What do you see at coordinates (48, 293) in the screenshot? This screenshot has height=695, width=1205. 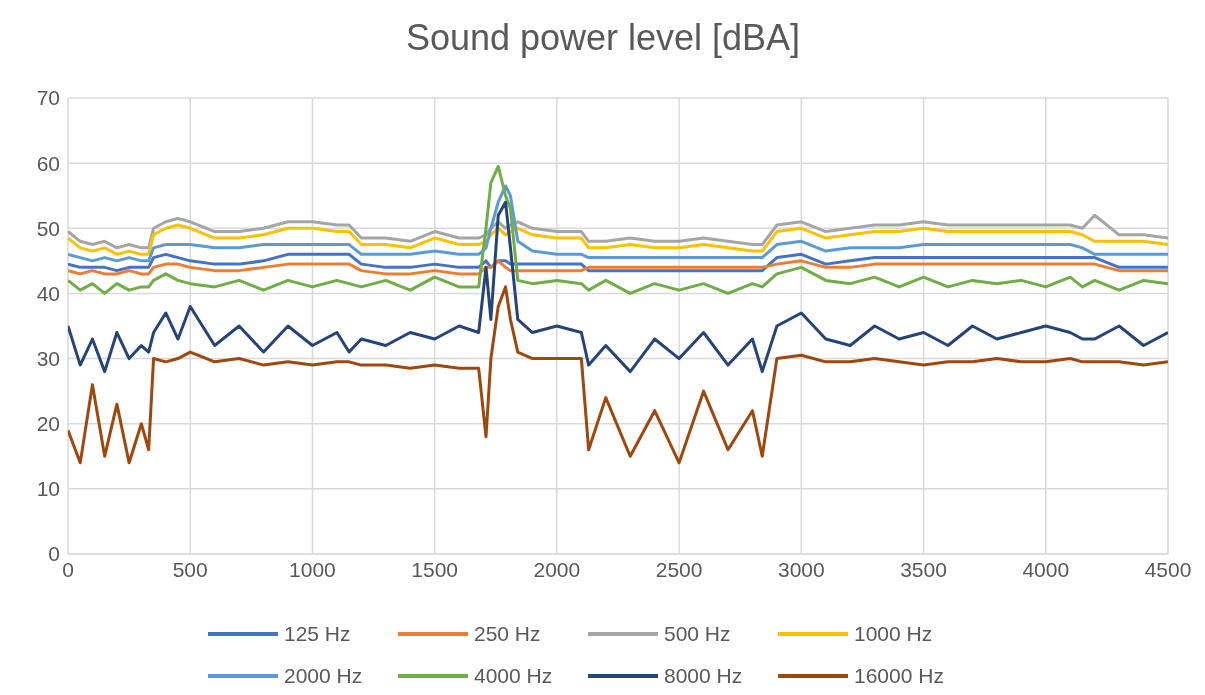 I see `y-tick-label: 40` at bounding box center [48, 293].